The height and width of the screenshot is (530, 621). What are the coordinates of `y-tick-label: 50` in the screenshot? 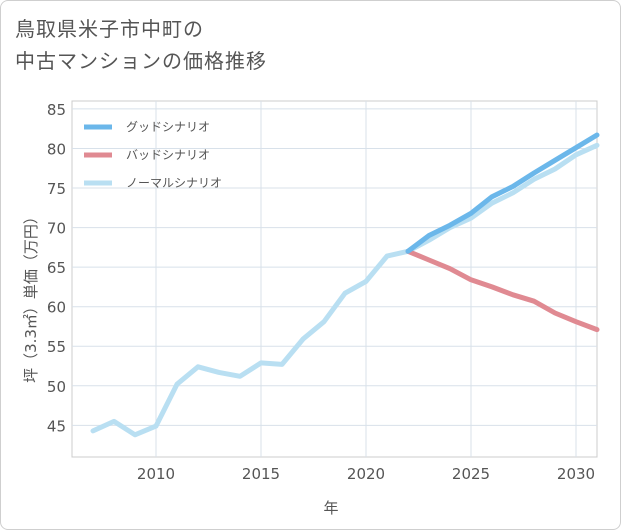 It's located at (56, 387).